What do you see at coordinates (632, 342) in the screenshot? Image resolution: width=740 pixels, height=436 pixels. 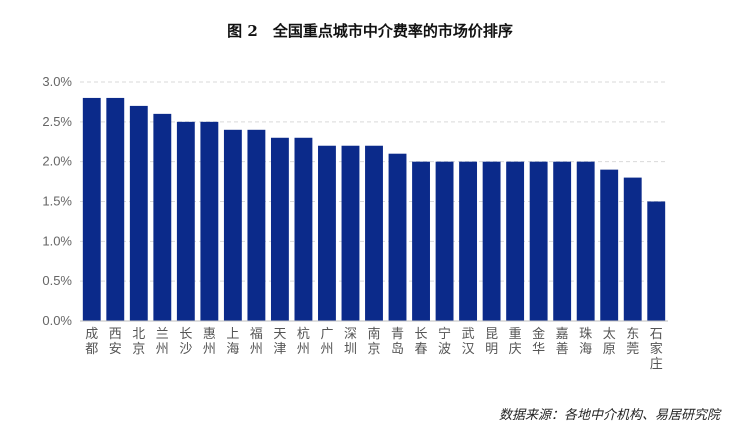 I see `x-tick-label: 东莞` at bounding box center [632, 342].